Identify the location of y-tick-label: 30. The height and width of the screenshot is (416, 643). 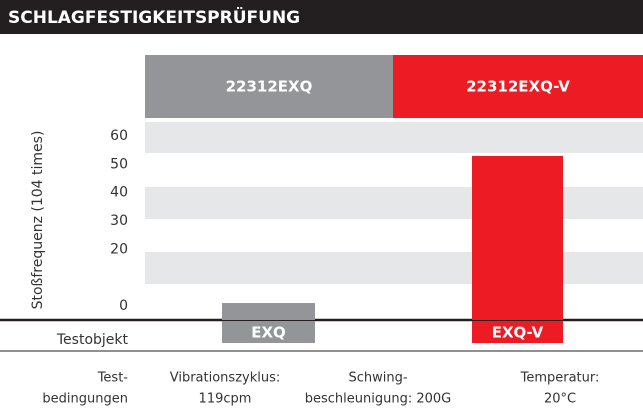
(119, 221).